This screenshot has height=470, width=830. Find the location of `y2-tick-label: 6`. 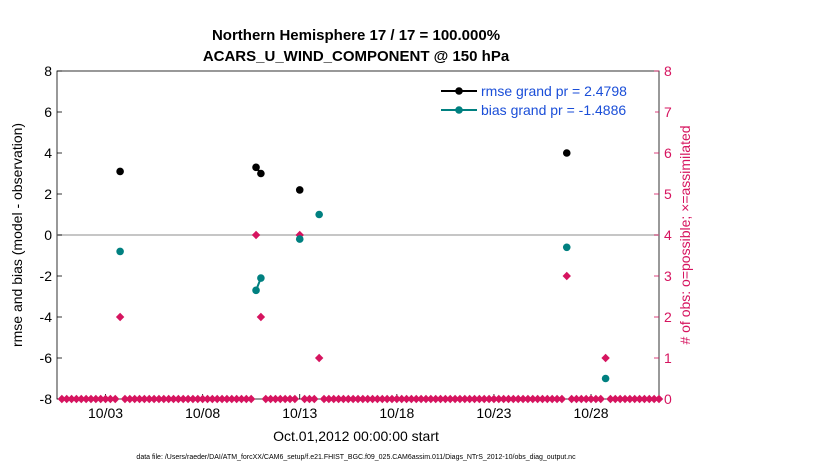

y2-tick-label: 6 is located at coordinates (668, 153).